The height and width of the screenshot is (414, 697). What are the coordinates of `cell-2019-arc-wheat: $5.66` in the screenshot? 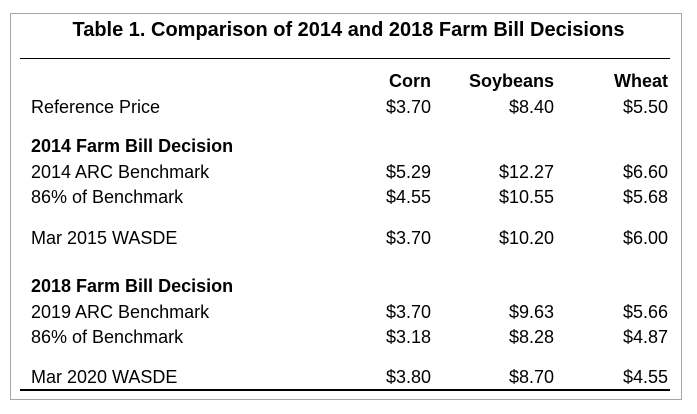 It's located at (645, 312).